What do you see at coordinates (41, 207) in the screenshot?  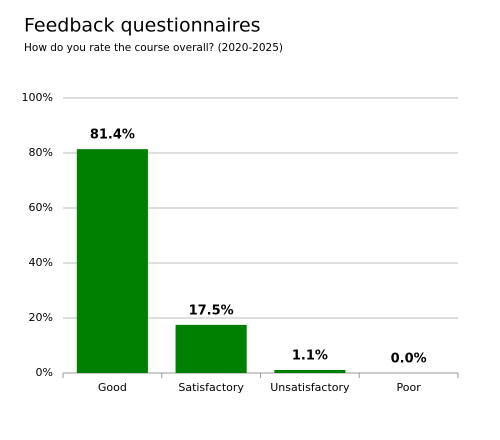 I see `y-tick-label: 60%` at bounding box center [41, 207].